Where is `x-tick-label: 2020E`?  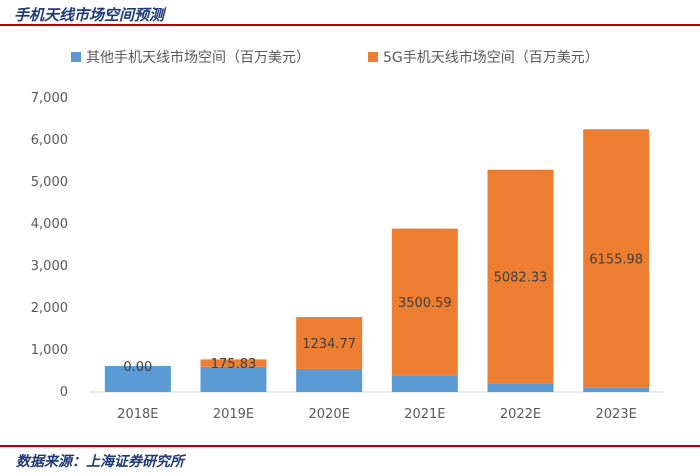
x-tick-label: 2020E is located at coordinates (329, 414).